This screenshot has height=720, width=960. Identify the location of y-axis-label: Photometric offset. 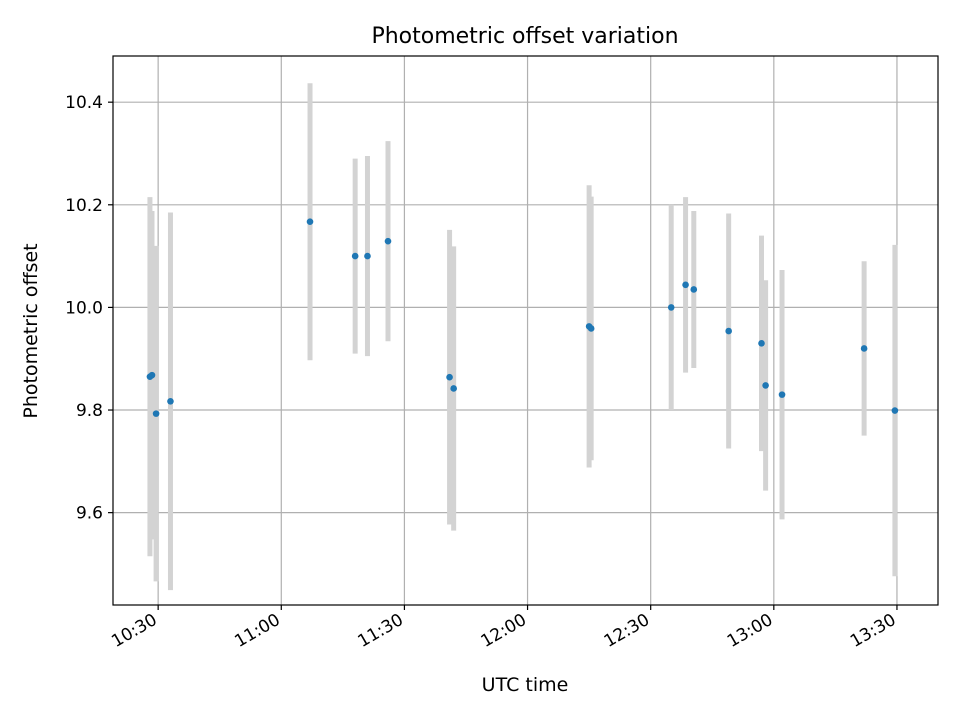
(31, 330).